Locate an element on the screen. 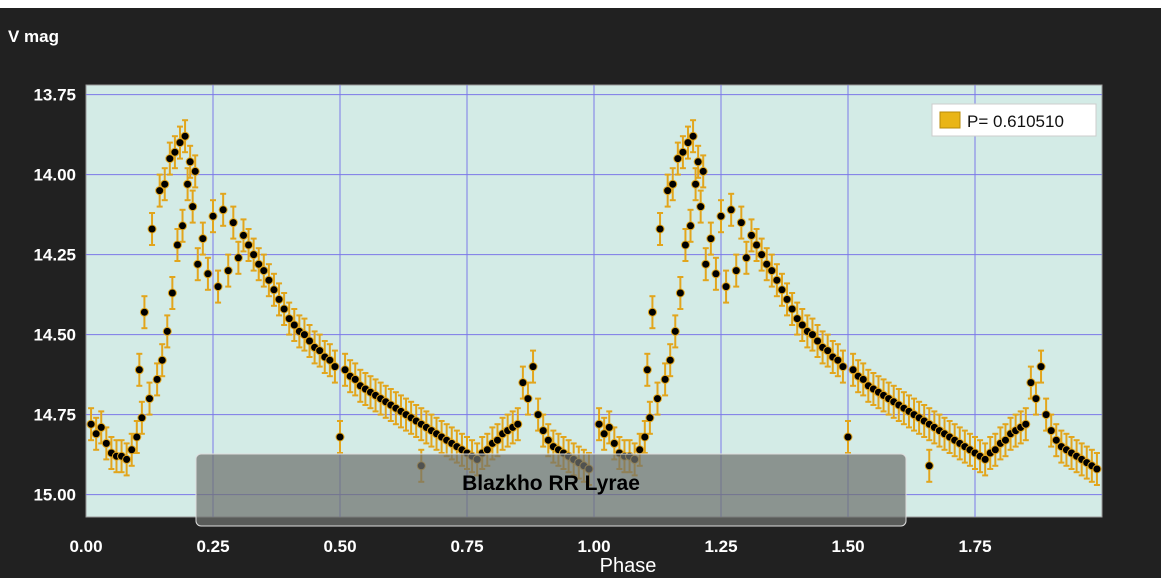 The height and width of the screenshot is (578, 1169). legend-box is located at coordinates (1014, 120).